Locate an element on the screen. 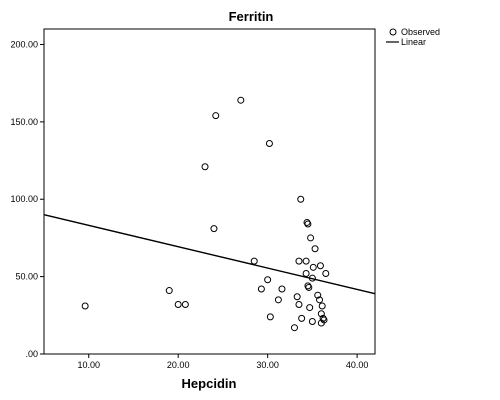  x-tick-label: 20.00 is located at coordinates (178, 365).